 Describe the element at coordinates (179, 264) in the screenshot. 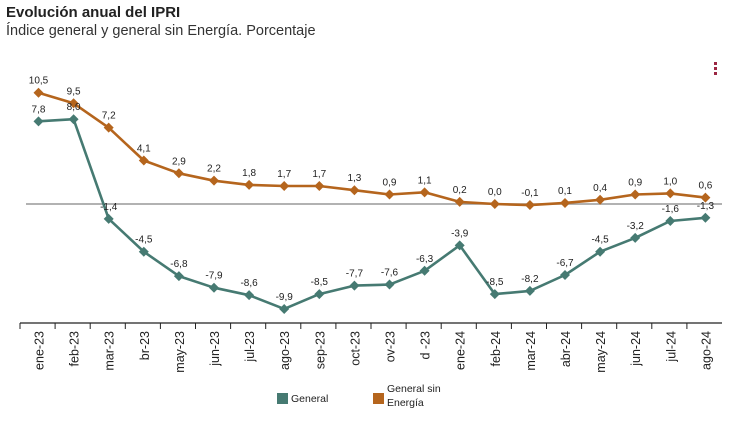

I see `data-label-general: -6,8` at that location.